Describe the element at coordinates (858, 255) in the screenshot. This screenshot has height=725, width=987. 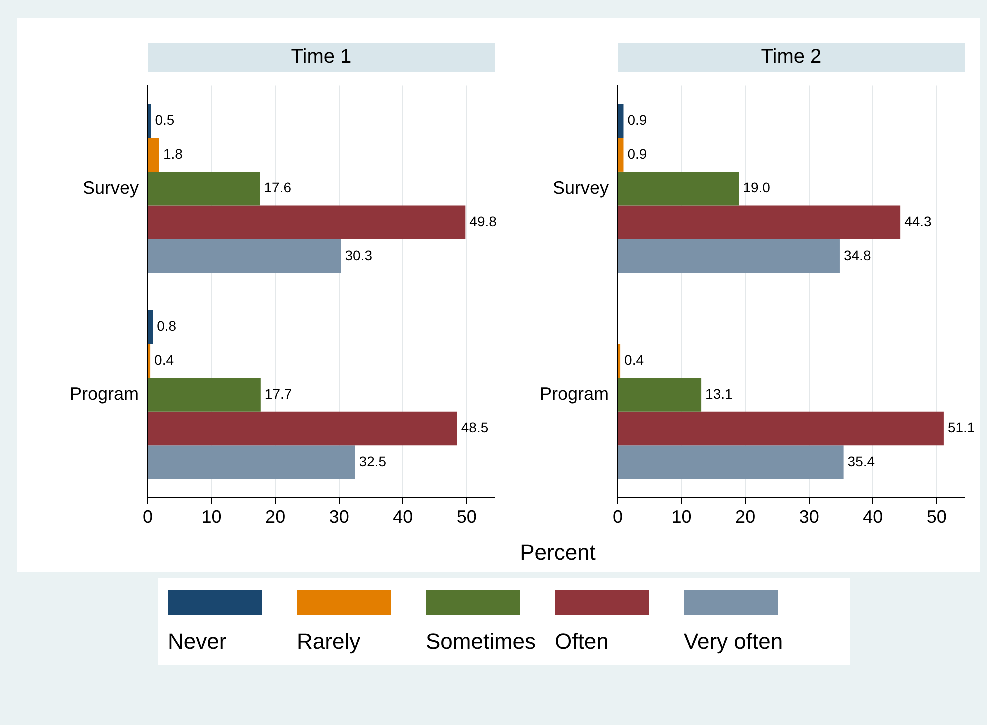
I see `data-label: 34.8` at that location.